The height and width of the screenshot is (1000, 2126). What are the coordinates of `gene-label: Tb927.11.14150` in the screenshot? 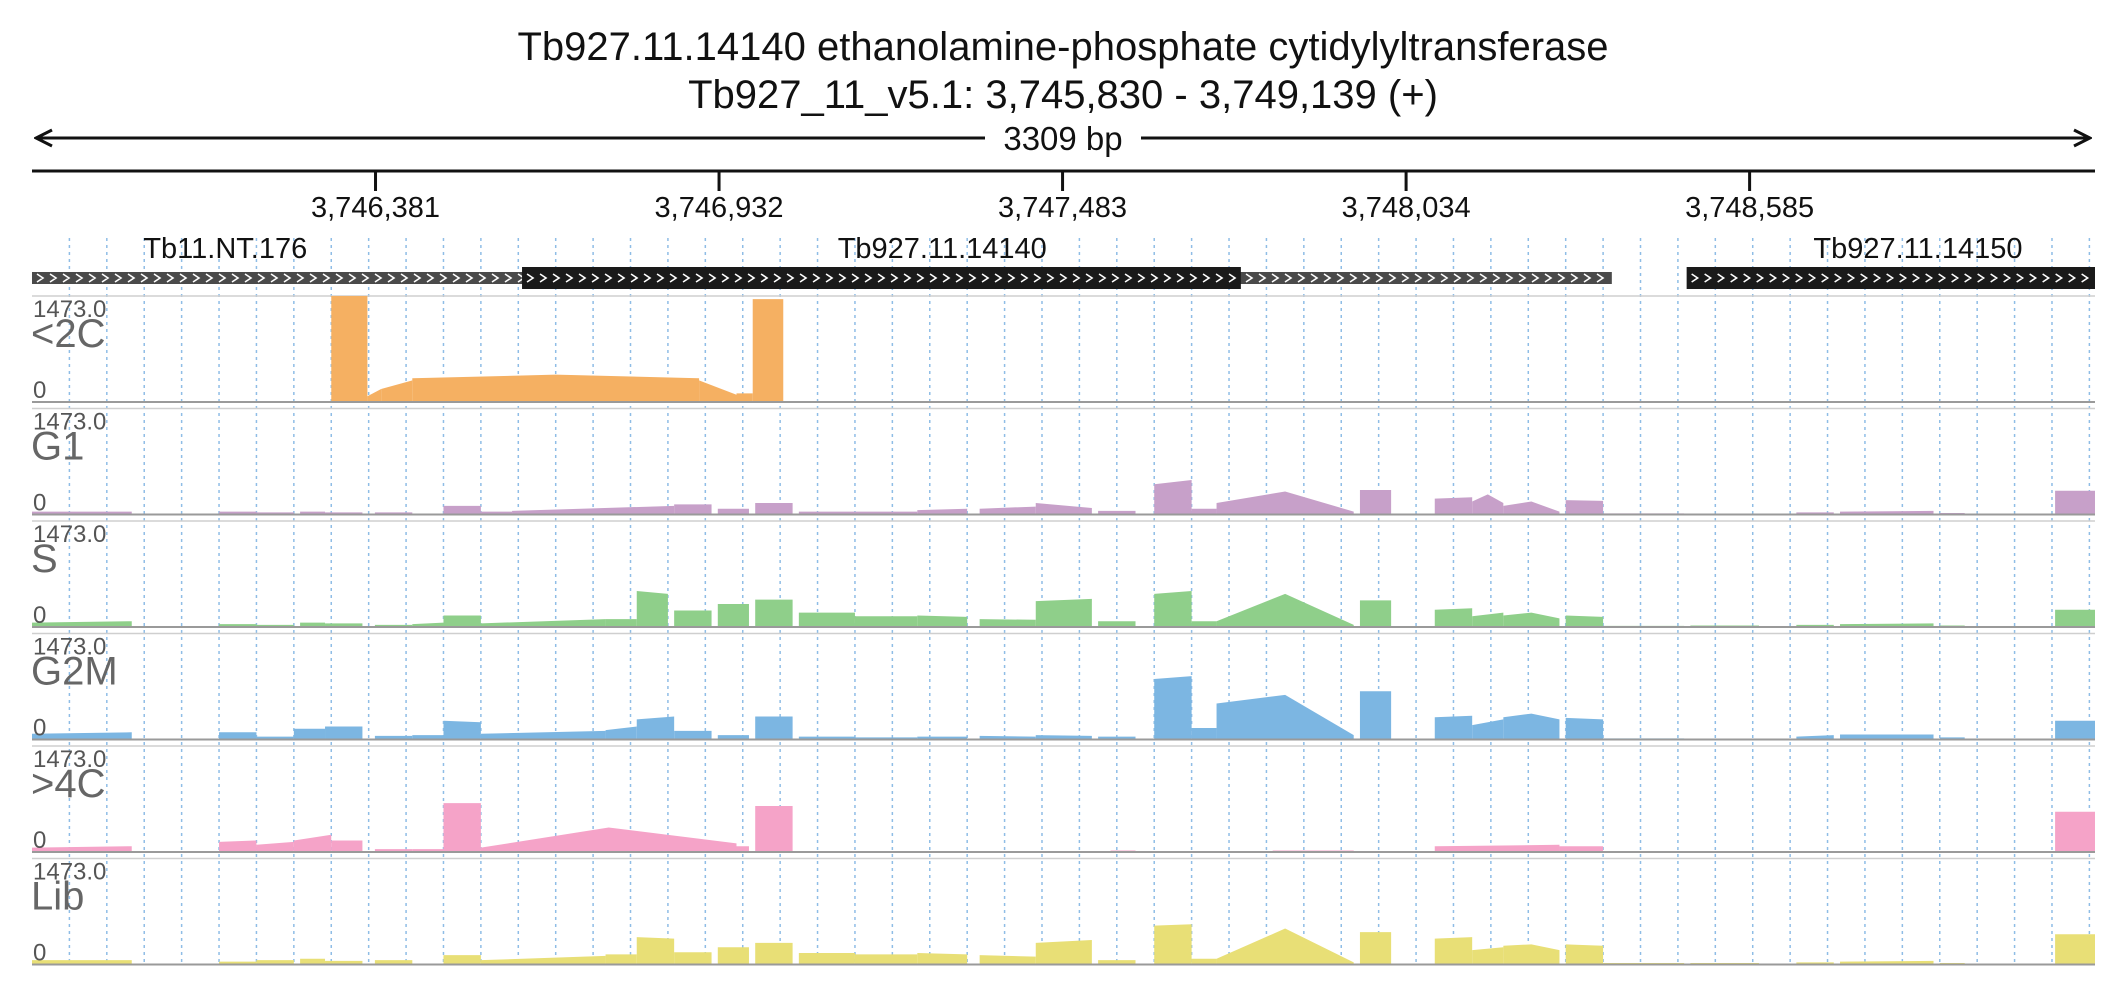 It's located at (1917, 249).